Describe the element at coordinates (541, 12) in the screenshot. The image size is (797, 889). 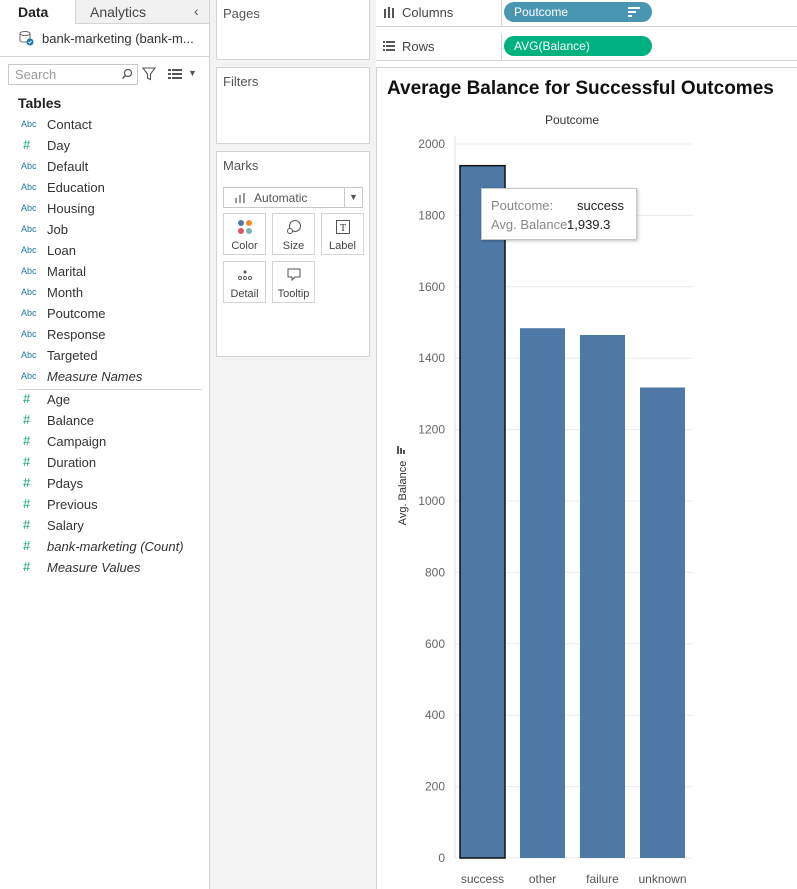
I see `columns-pill-label: Poutcome` at that location.